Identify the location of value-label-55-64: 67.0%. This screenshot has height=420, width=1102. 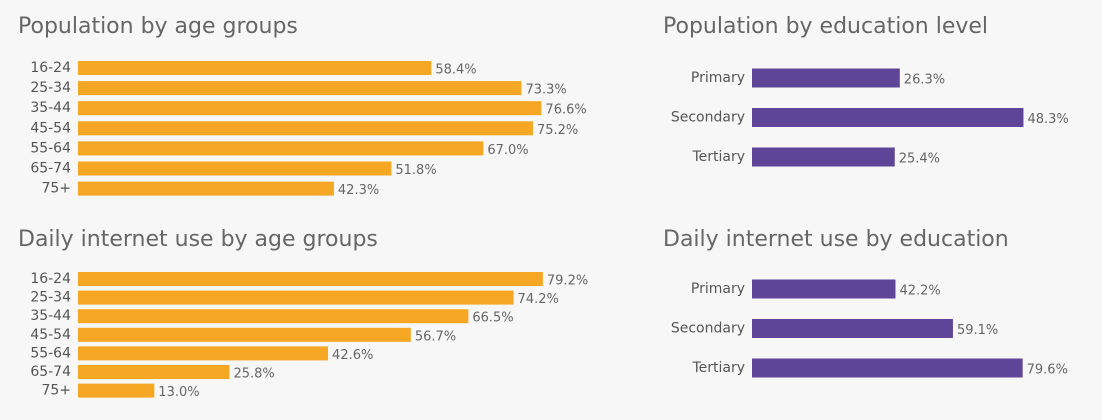
(507, 150).